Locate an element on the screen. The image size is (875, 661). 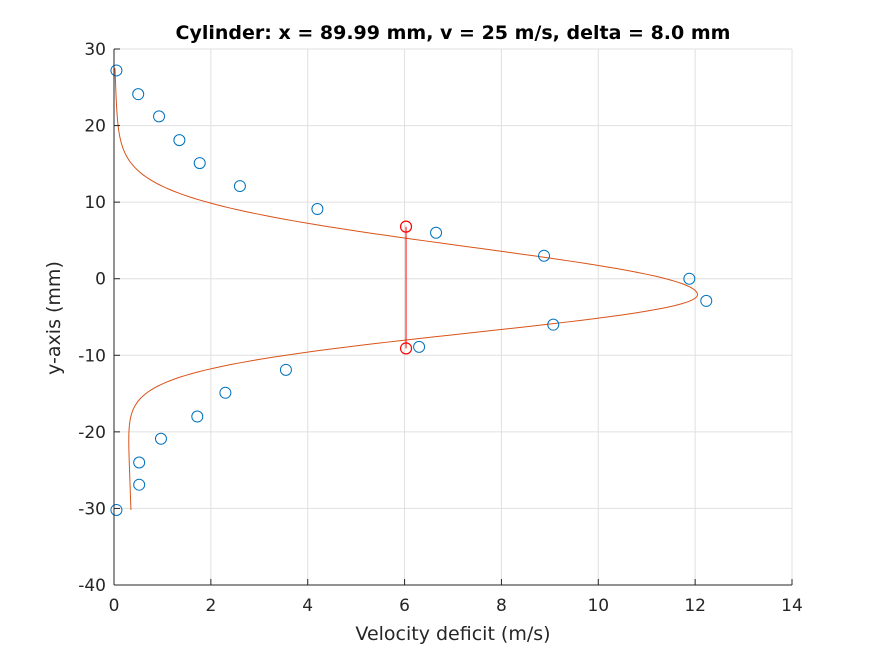
x-tick-label: 0 is located at coordinates (114, 606).